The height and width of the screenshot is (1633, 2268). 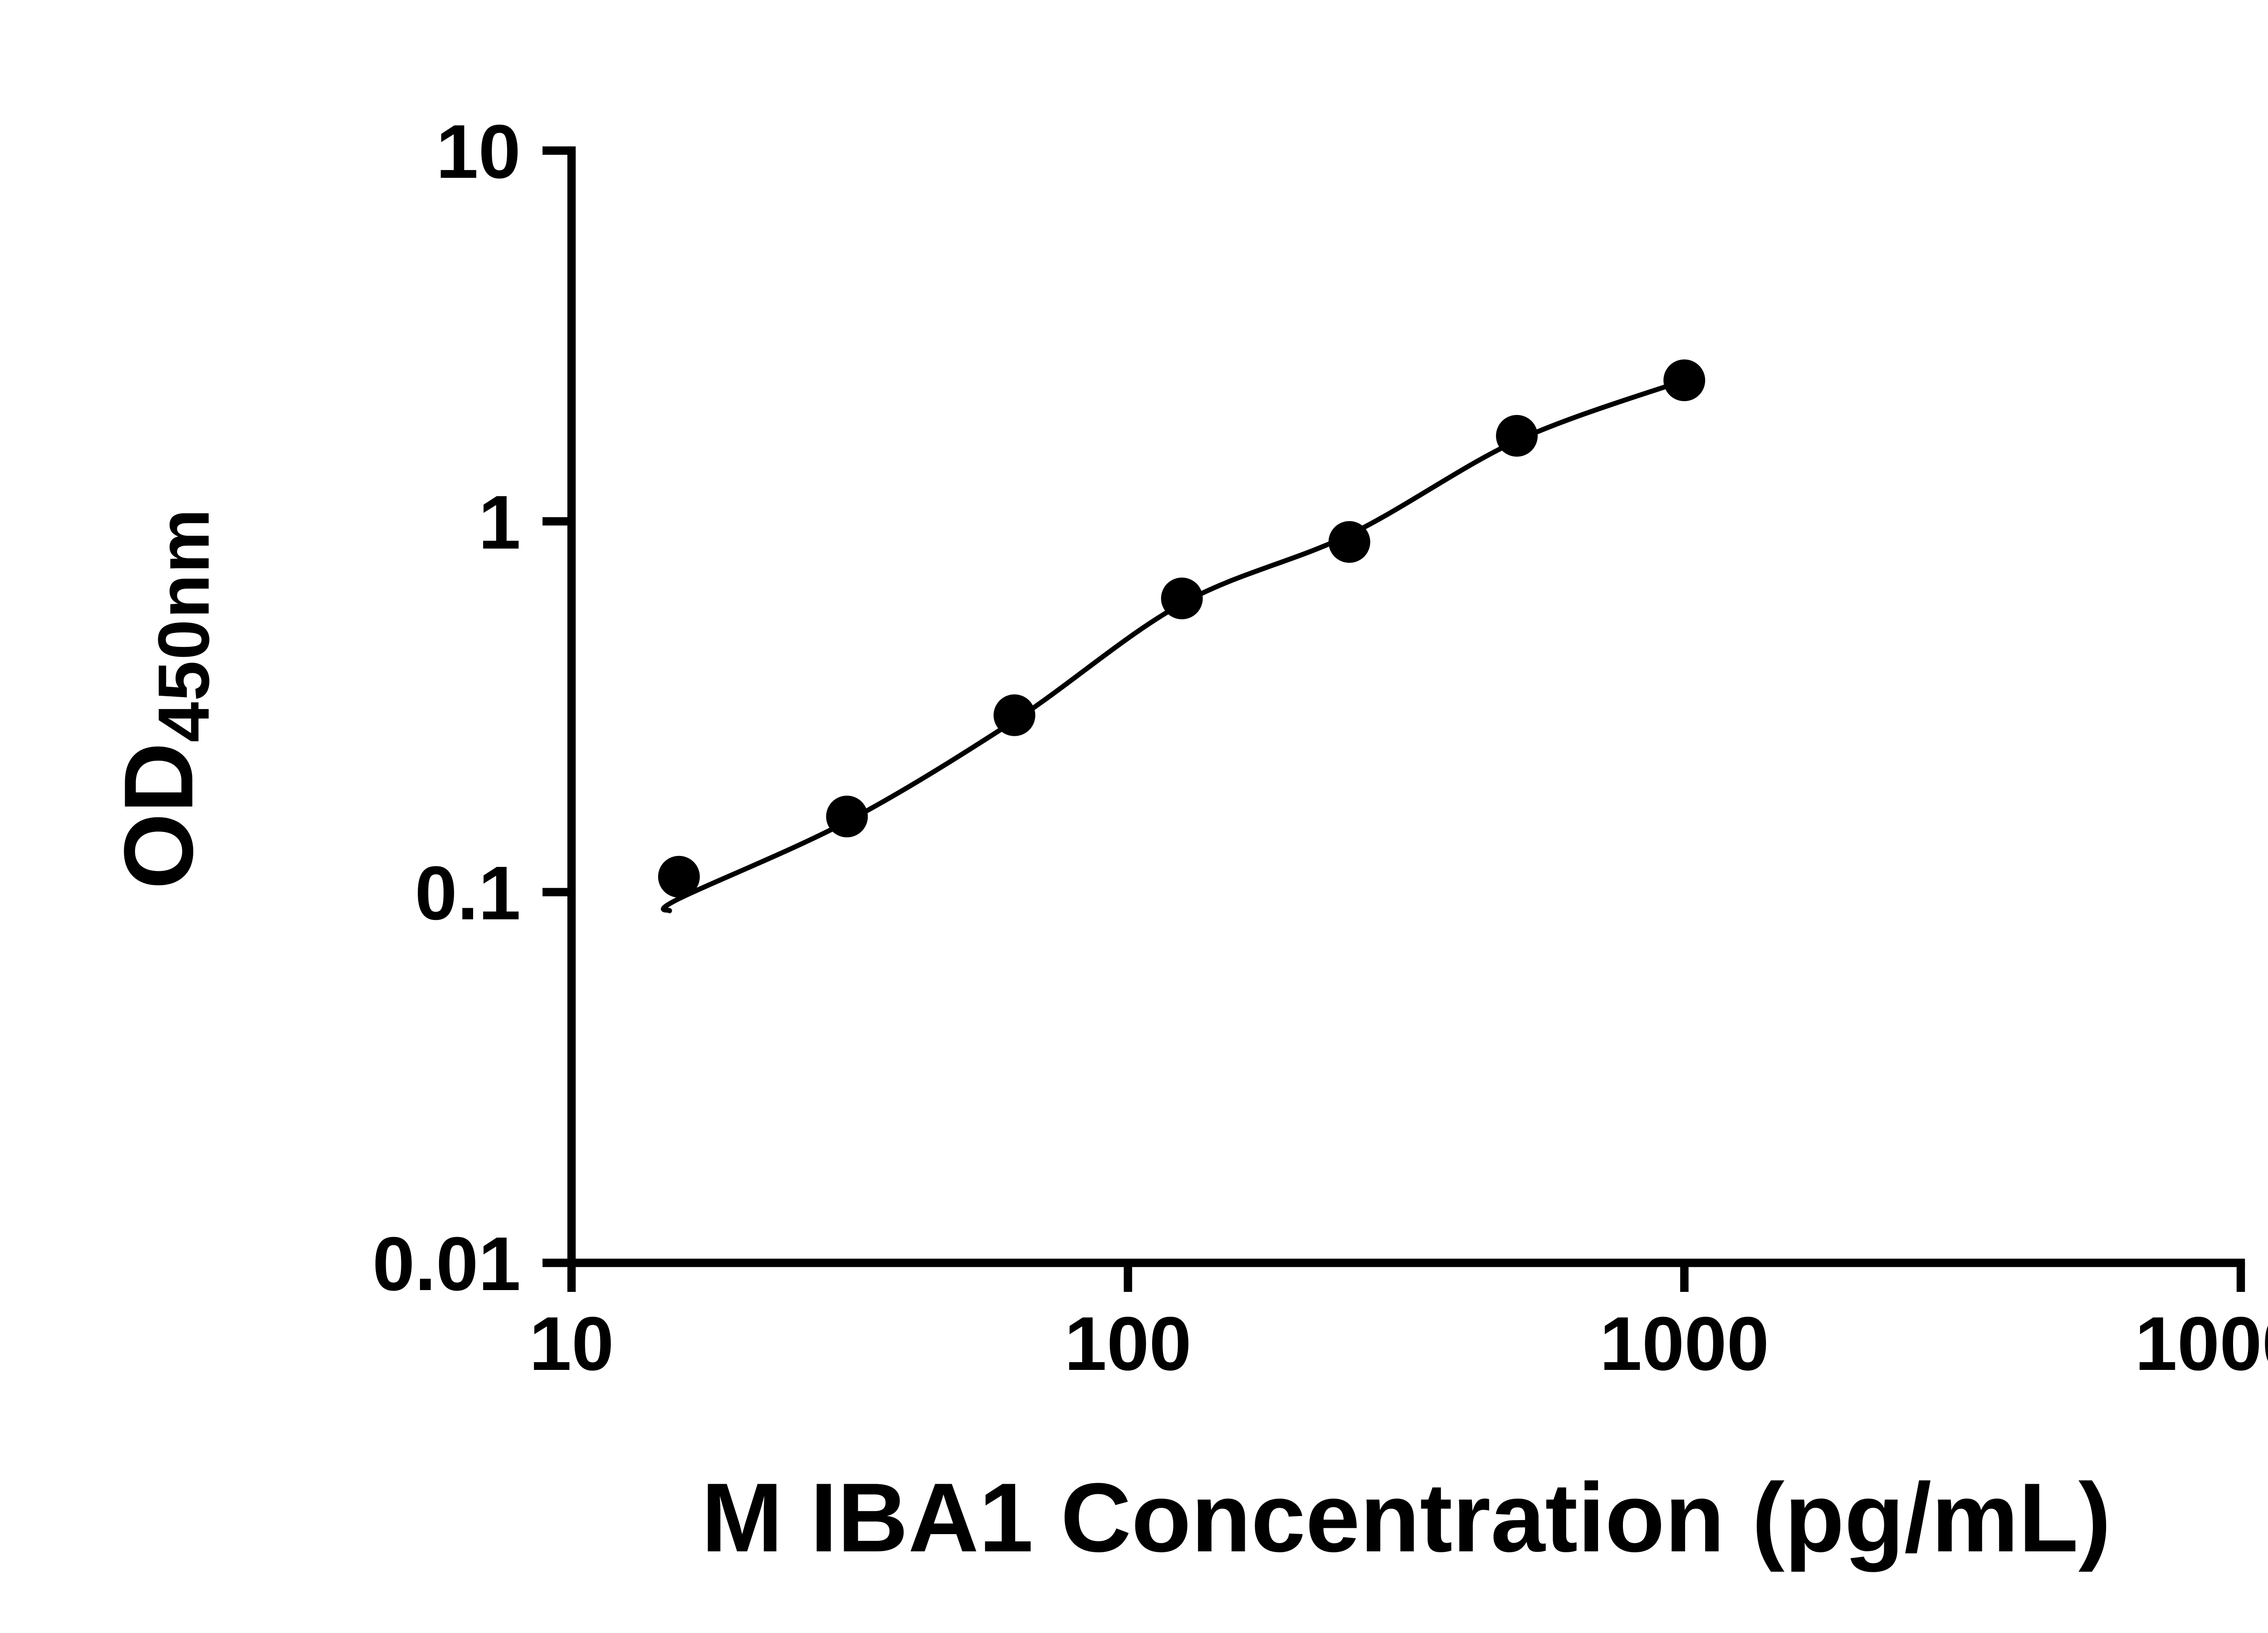 I want to click on y-tick-label: 0.01, so click(x=447, y=1263).